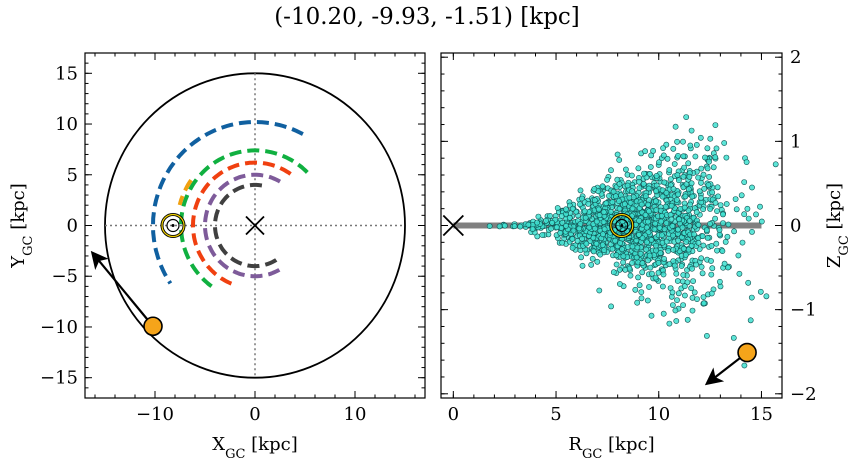 Image resolution: width=854 pixels, height=464 pixels. I want to click on x-tick-label: 10, so click(355, 414).